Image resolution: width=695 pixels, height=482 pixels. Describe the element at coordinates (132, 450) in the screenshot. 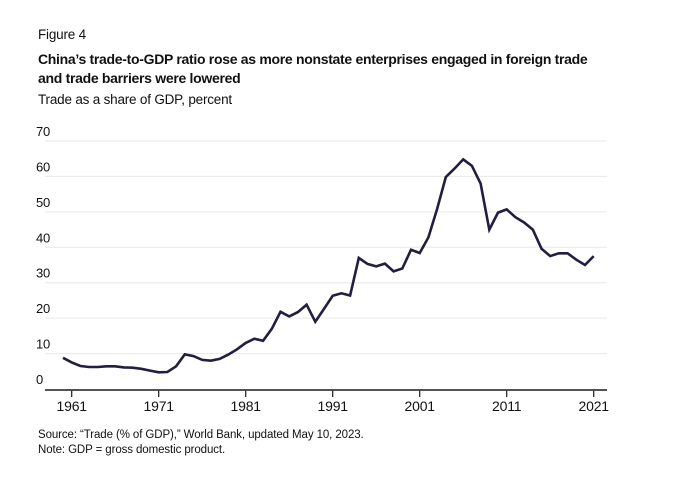

I see `note-line: Note: GDP = gross domestic product.` at that location.